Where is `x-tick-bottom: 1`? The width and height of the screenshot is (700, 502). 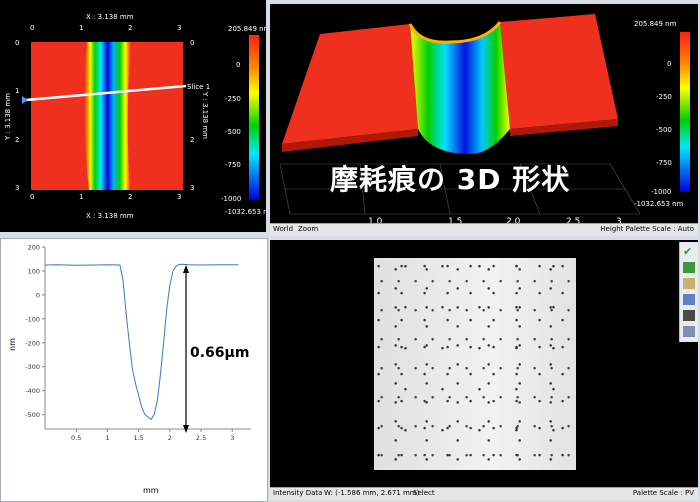
x-tick-bottom: 1 is located at coordinates (81, 197).